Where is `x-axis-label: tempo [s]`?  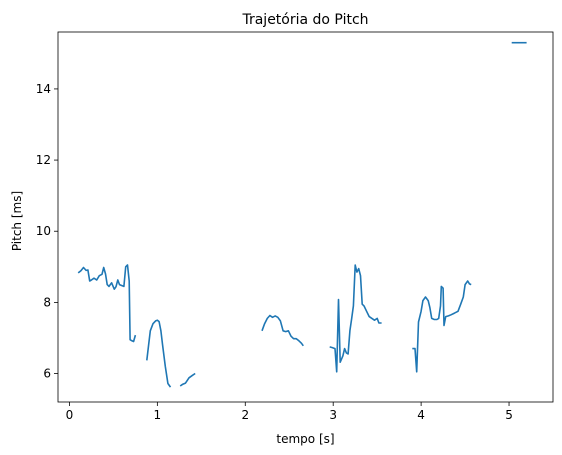 x-axis-label: tempo [s] is located at coordinates (305, 439).